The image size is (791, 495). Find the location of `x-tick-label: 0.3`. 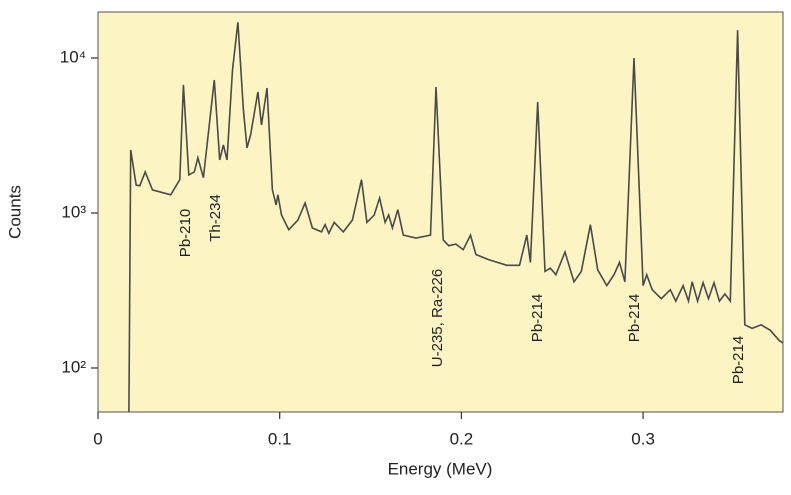

x-tick-label: 0.3 is located at coordinates (643, 438).